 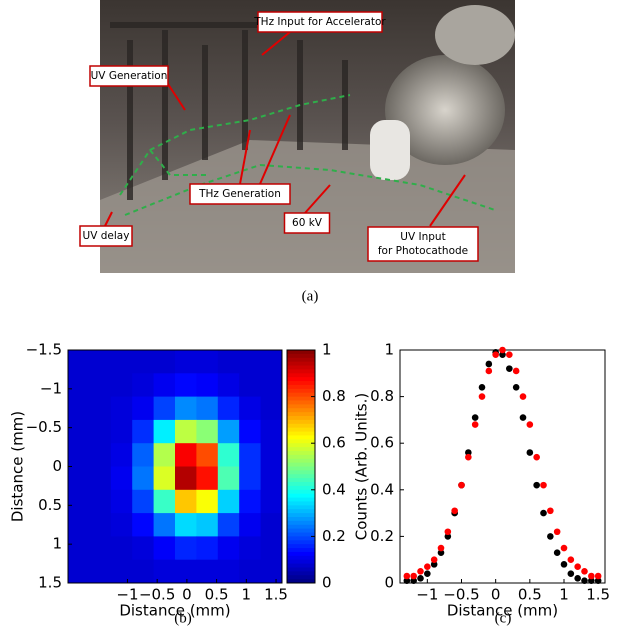 What do you see at coordinates (382, 396) in the screenshot?
I see `y-tick-label: 0.8` at bounding box center [382, 396].